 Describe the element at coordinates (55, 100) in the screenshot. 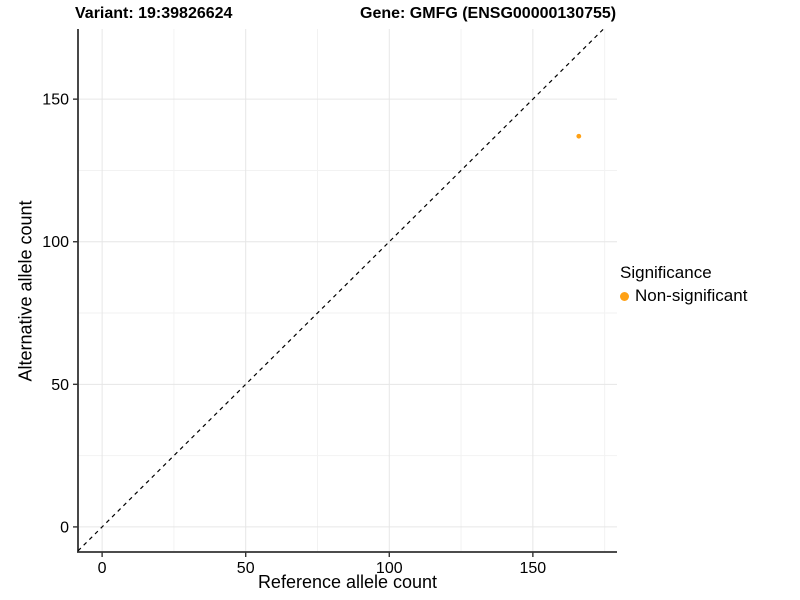

I see `y-tick-label: 150` at that location.